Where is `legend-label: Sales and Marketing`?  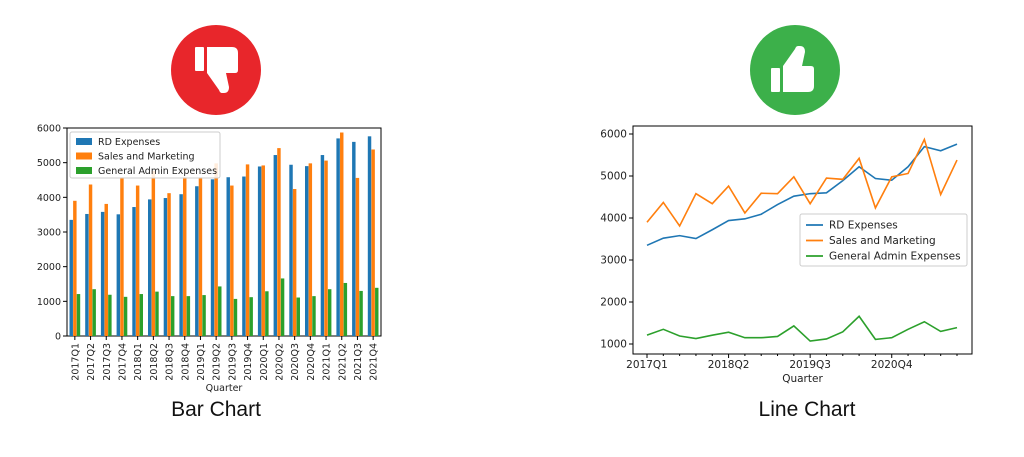
legend-label: Sales and Marketing is located at coordinates (882, 241).